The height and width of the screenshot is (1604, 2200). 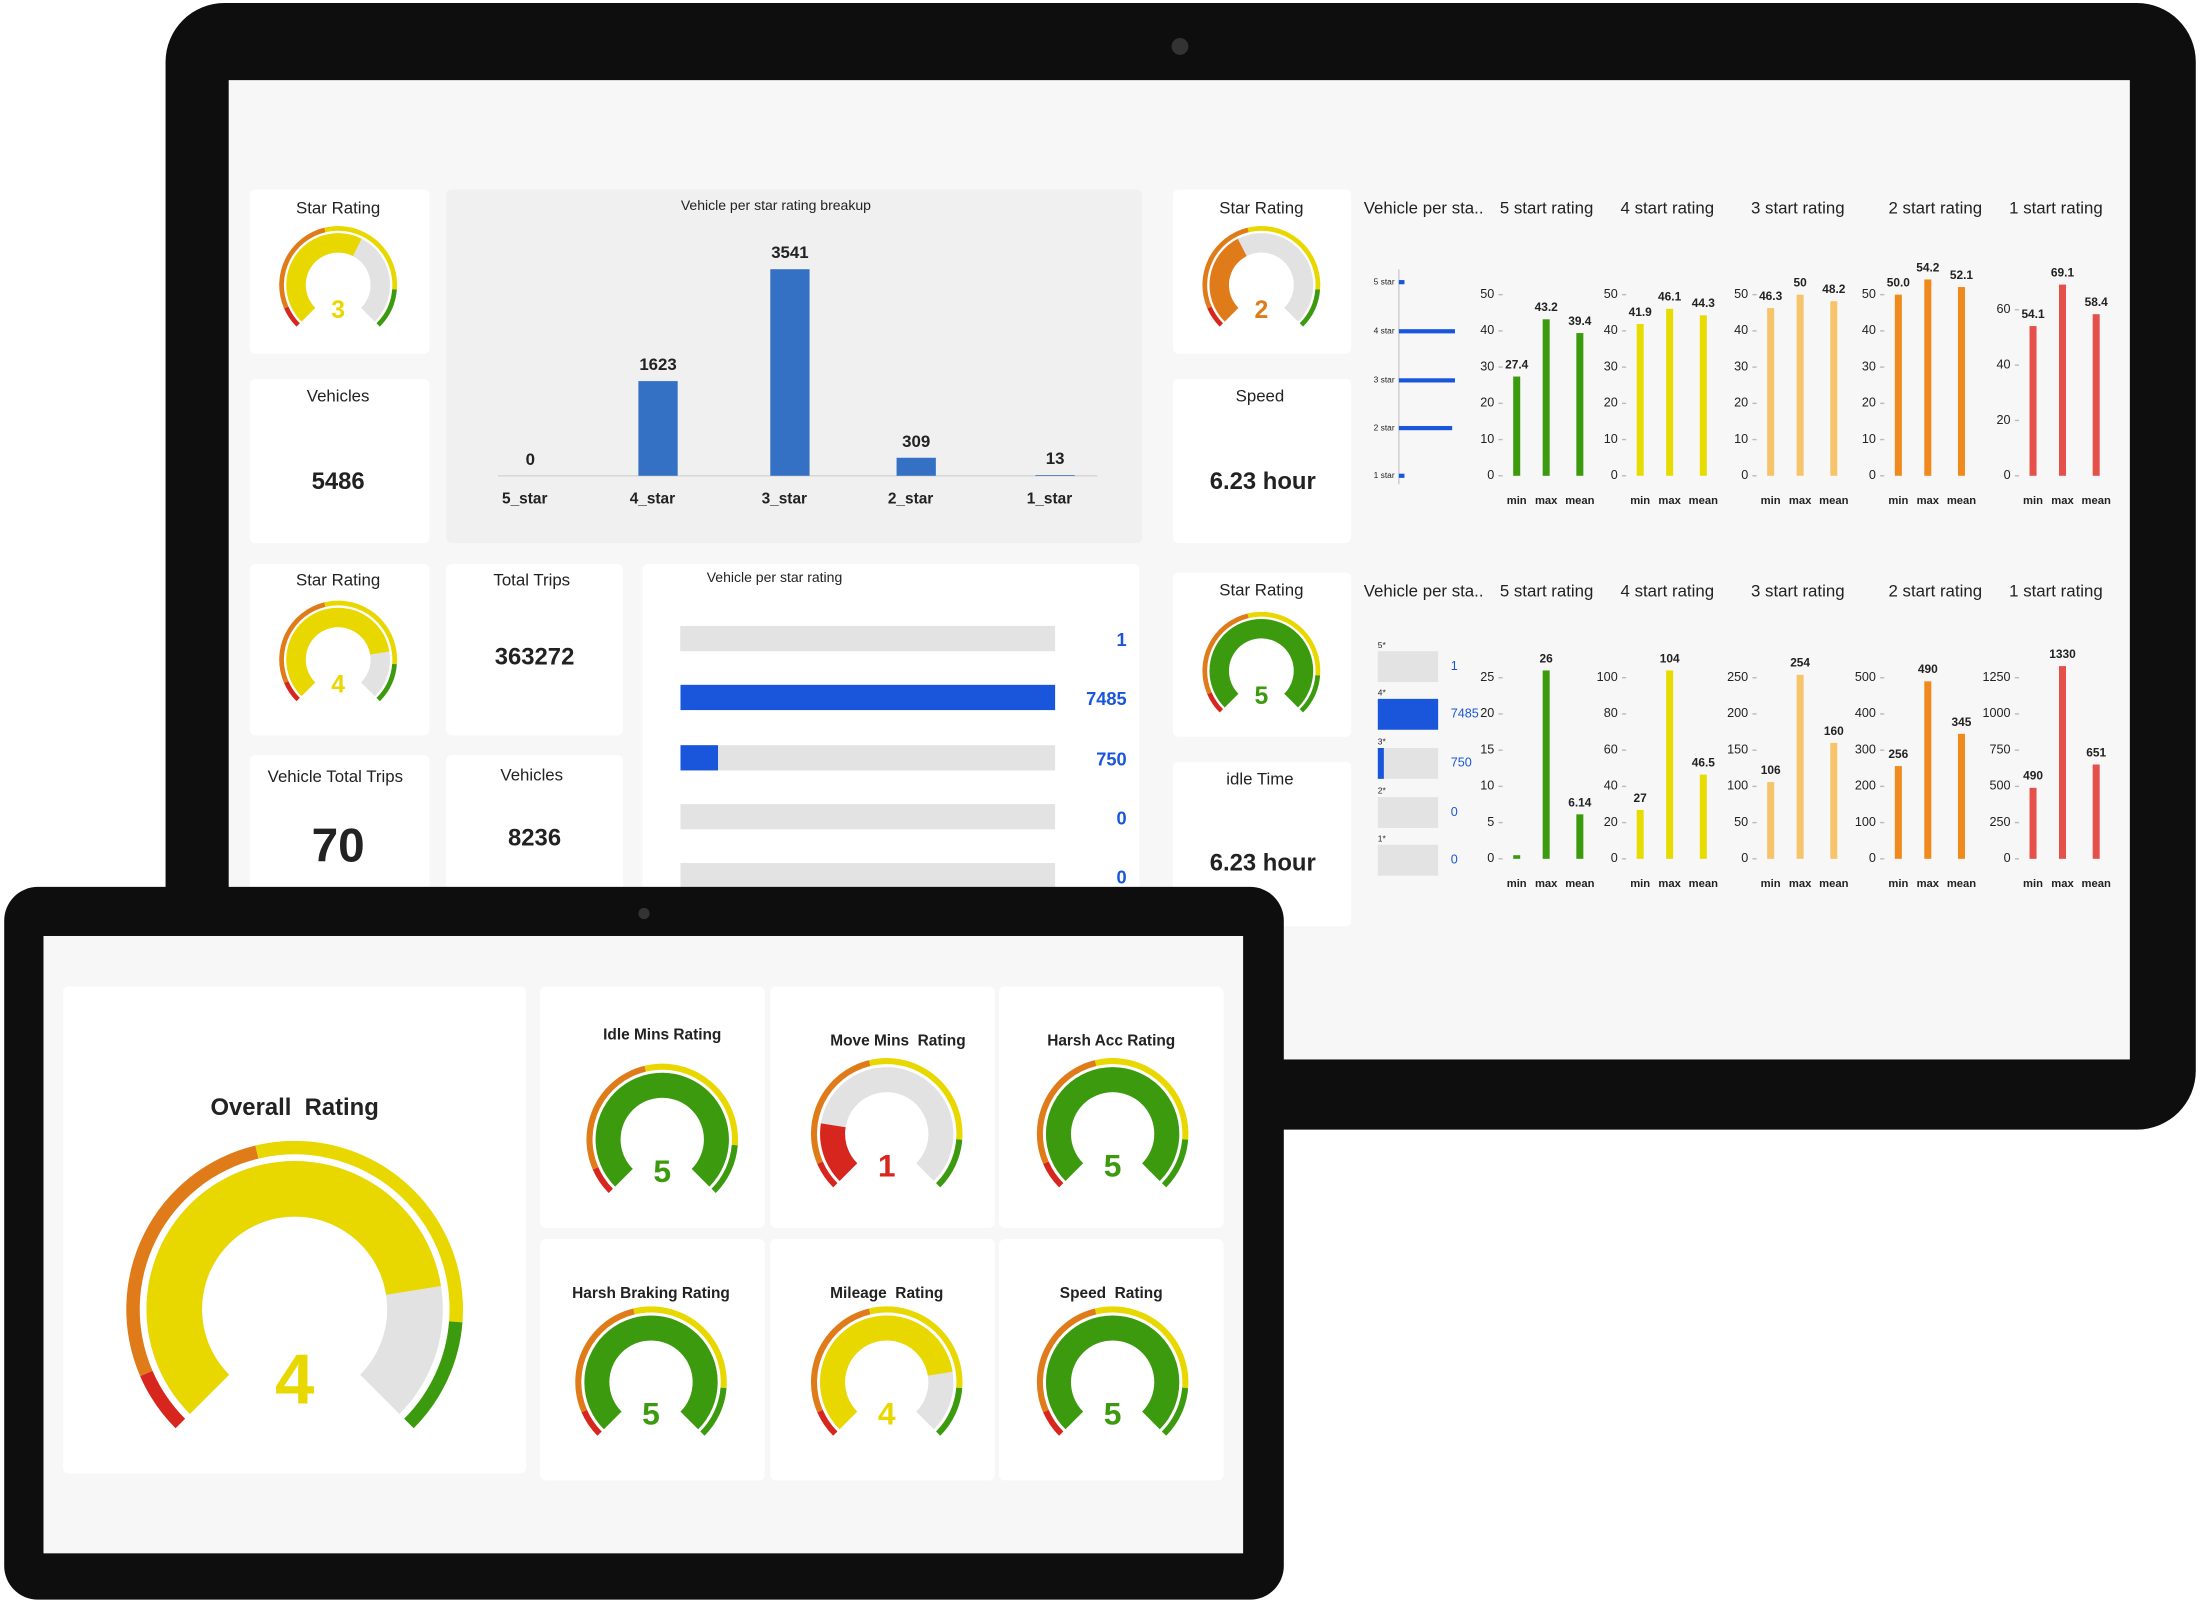 I want to click on stat-title: idle Time, so click(x=1259, y=779).